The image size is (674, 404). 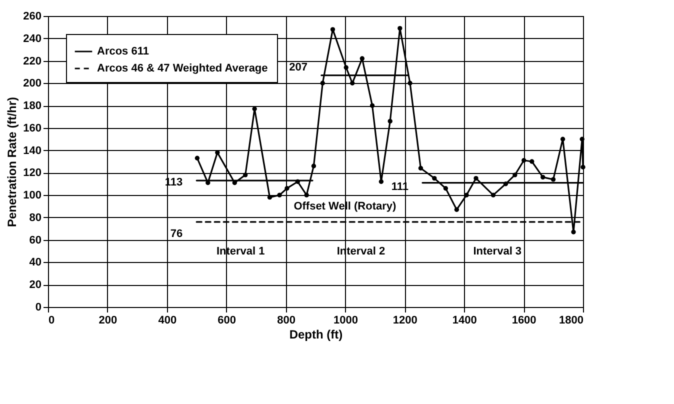 I want to click on y-tick-label: 100, so click(x=32, y=196).